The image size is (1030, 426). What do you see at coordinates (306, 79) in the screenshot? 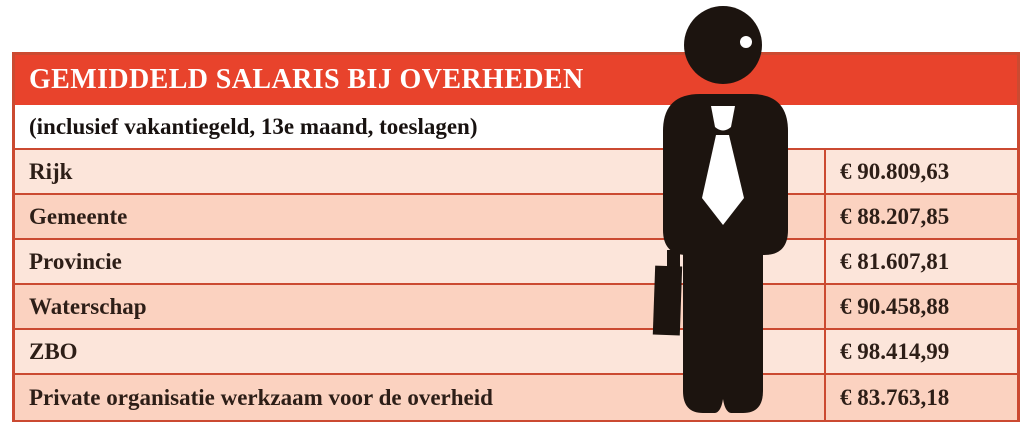
I see `page-title: GEMIDDELD SALARIS BIJ OVERHEDEN` at bounding box center [306, 79].